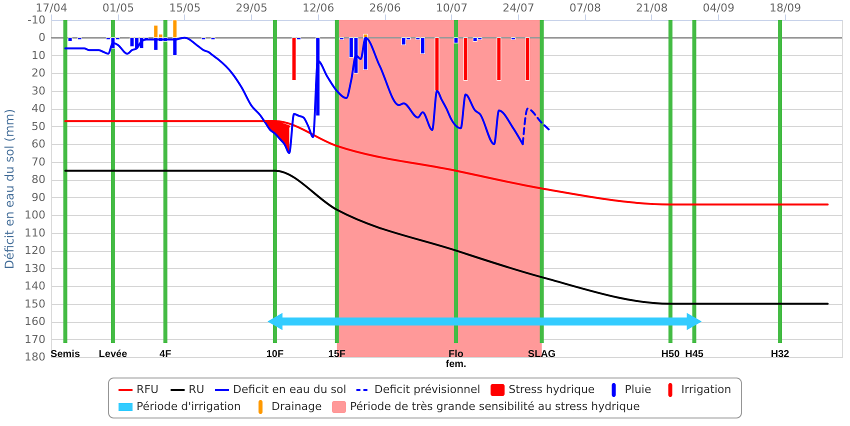  What do you see at coordinates (185, 8) in the screenshot?
I see `x-tick-label: 15/05` at bounding box center [185, 8].